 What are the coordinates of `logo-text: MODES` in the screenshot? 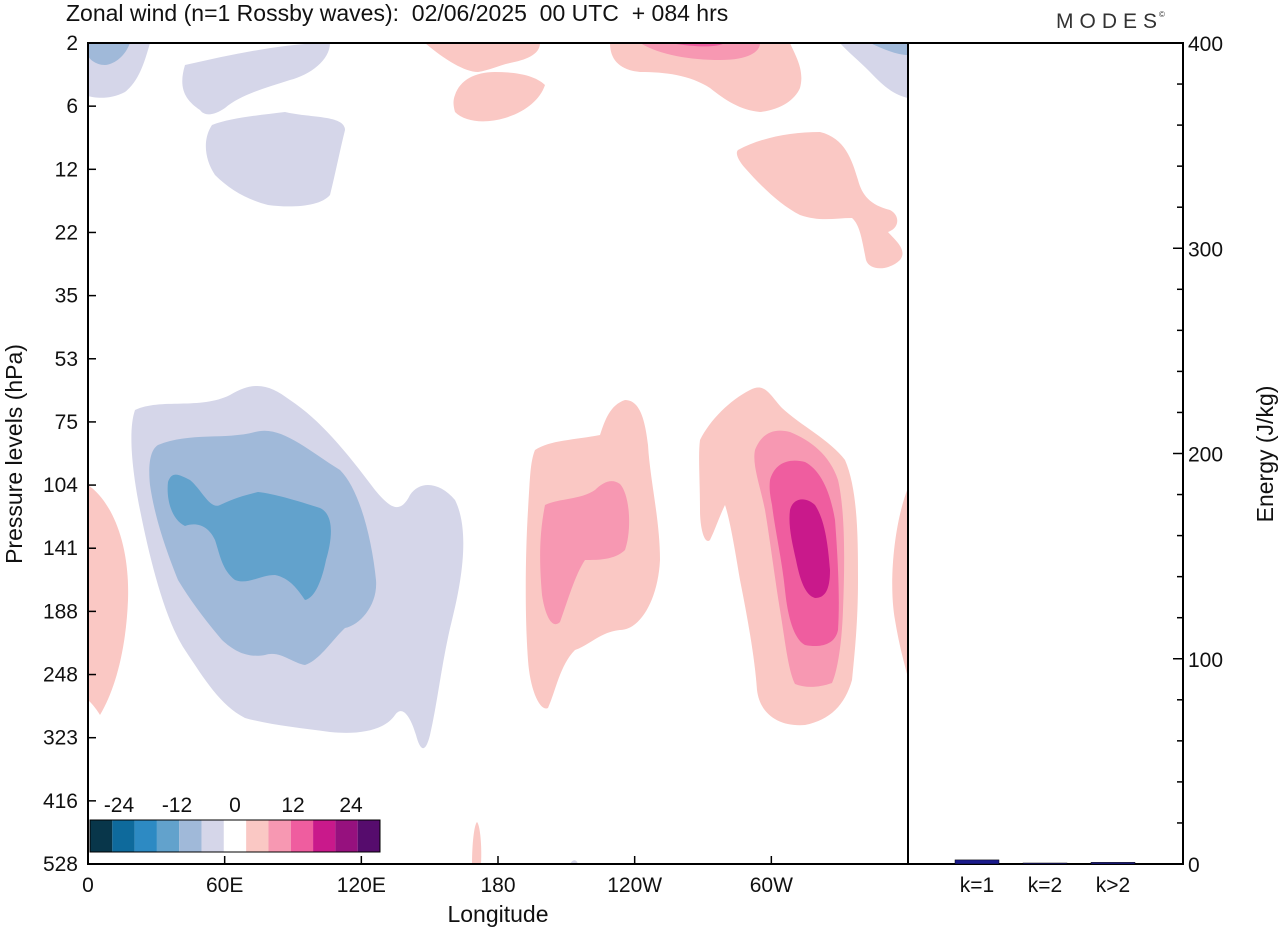 It's located at (1110, 21).